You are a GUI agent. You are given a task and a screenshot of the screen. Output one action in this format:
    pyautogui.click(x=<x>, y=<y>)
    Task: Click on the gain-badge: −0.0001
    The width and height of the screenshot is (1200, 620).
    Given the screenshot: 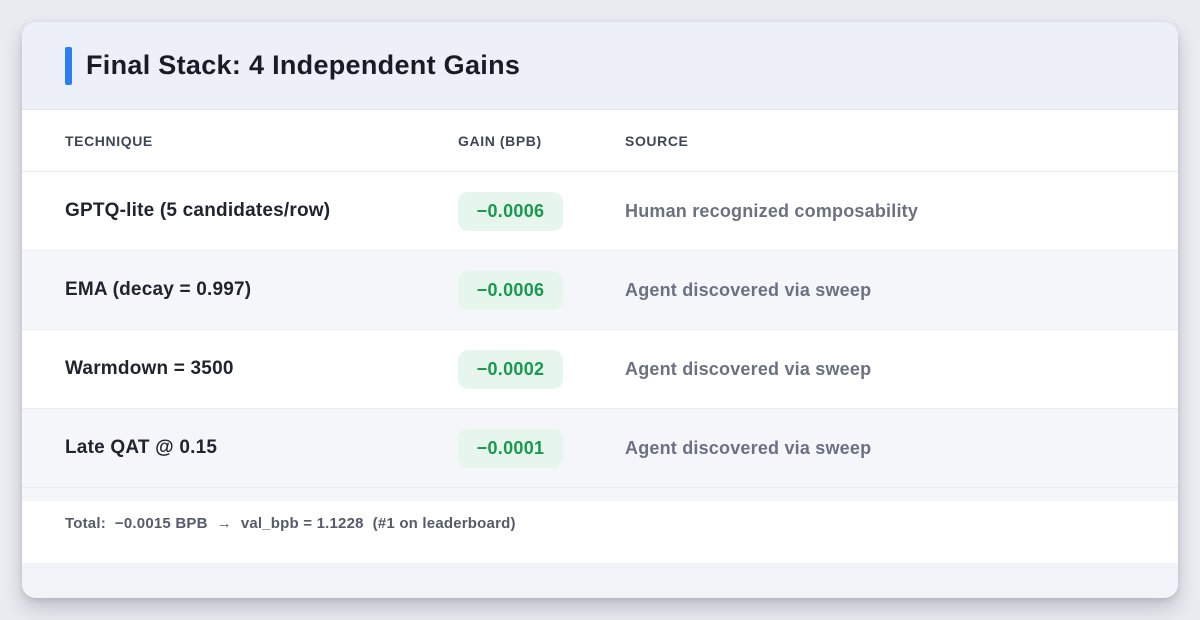 What is the action you would take?
    pyautogui.click(x=510, y=448)
    